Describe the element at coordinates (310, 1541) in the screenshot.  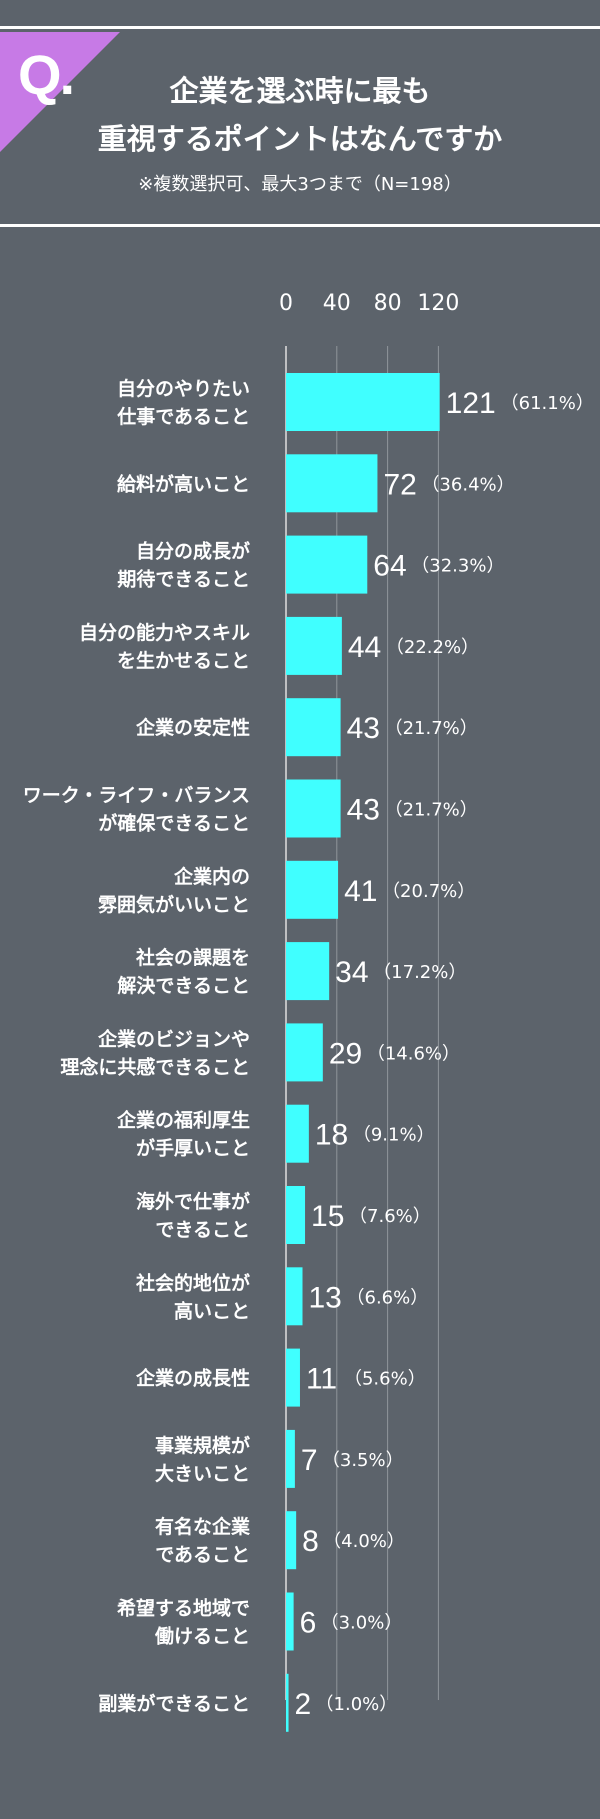
I see `value-label: 8` at that location.